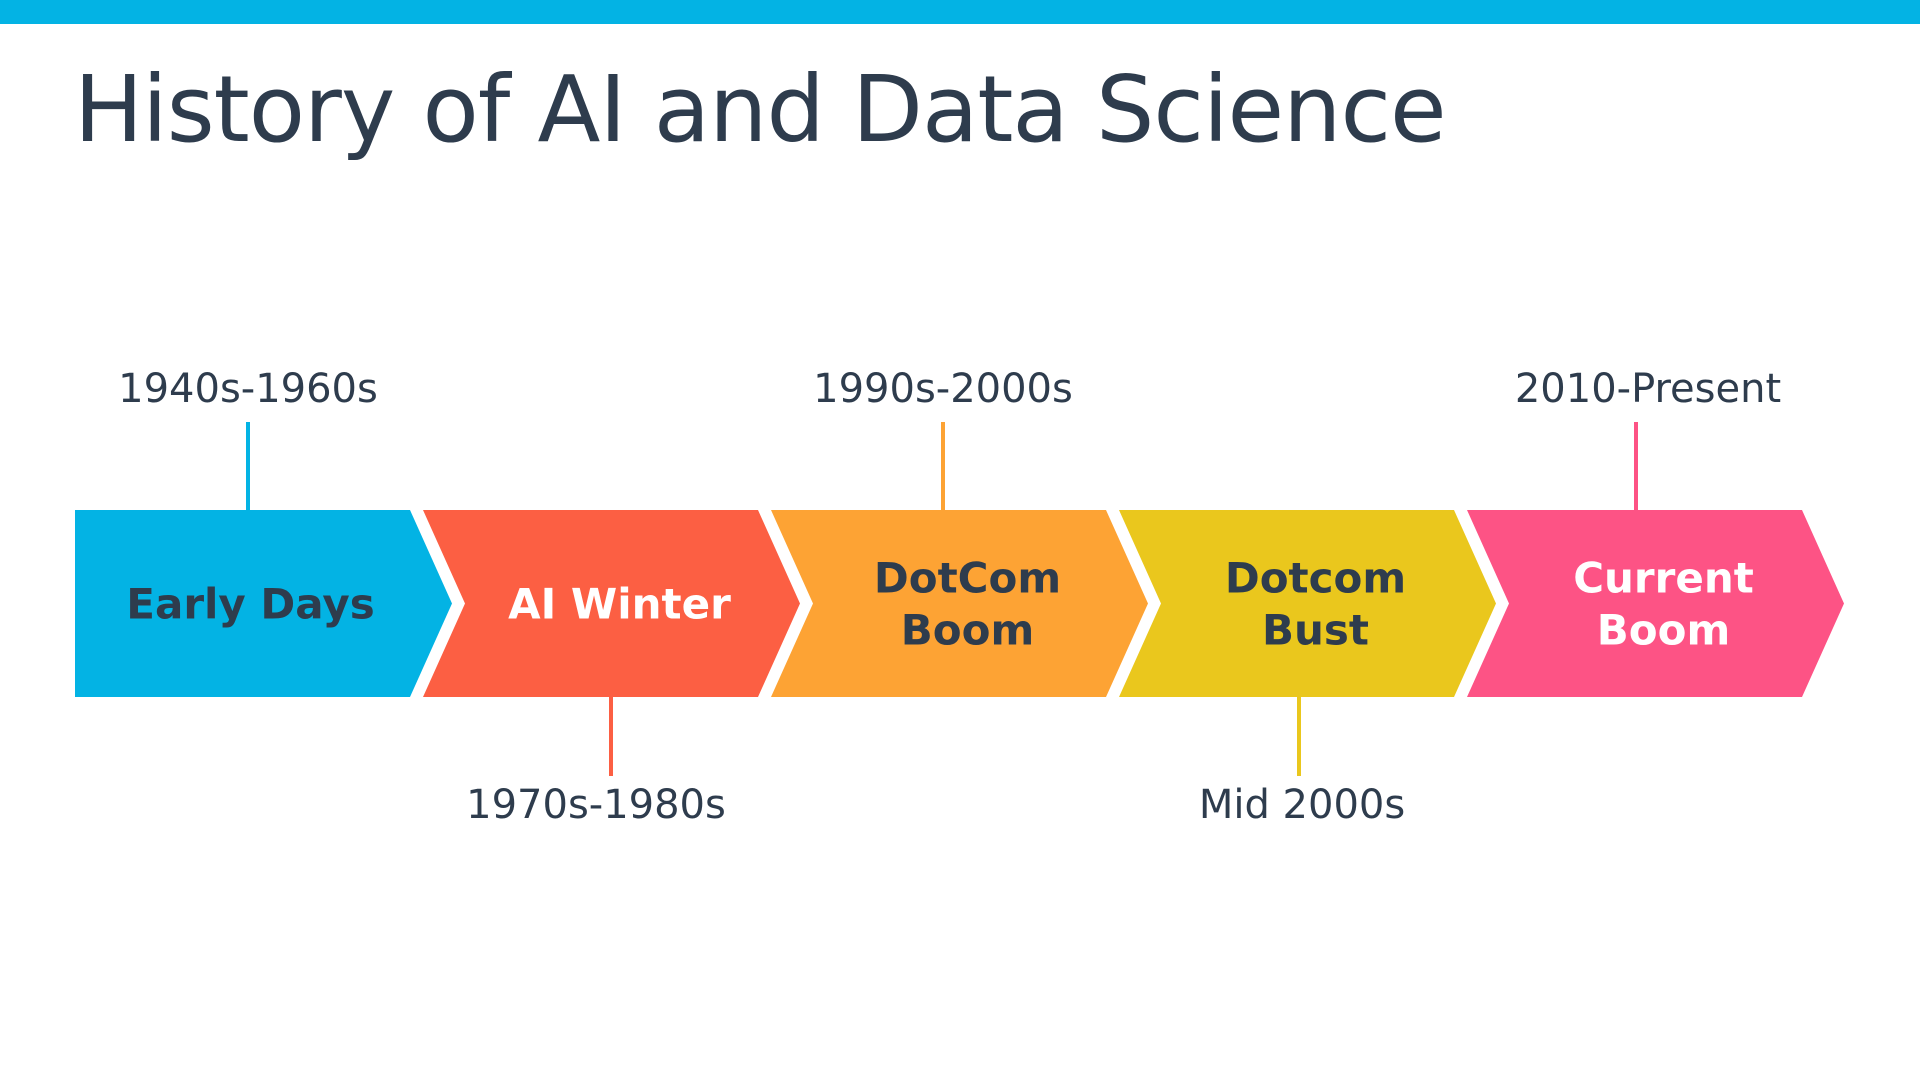 The width and height of the screenshot is (1920, 1080). I want to click on page-title: History of AI and Data Science, so click(760, 109).